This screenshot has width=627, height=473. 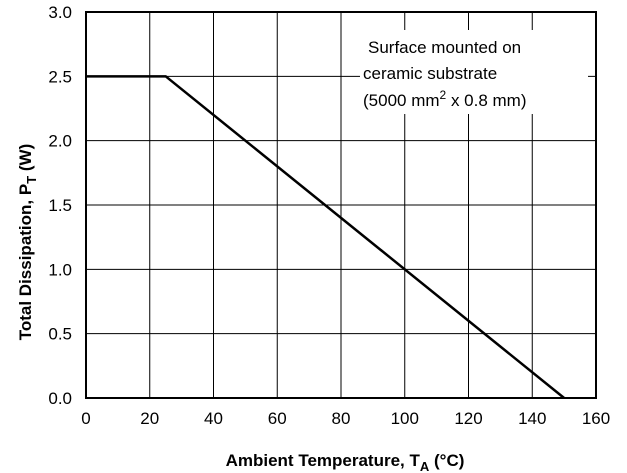 I want to click on y-tick-label: 3.0, so click(x=60, y=12).